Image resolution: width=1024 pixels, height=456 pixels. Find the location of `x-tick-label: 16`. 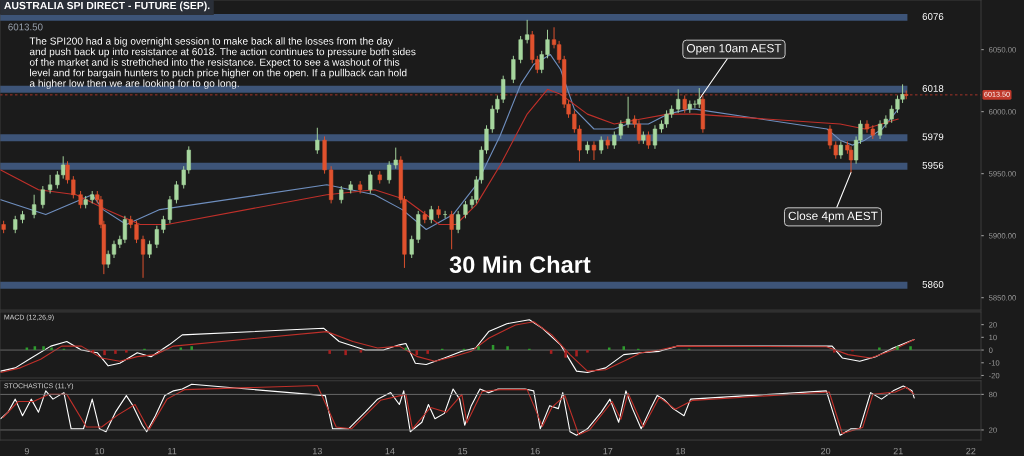

x-tick-label: 16 is located at coordinates (535, 451).